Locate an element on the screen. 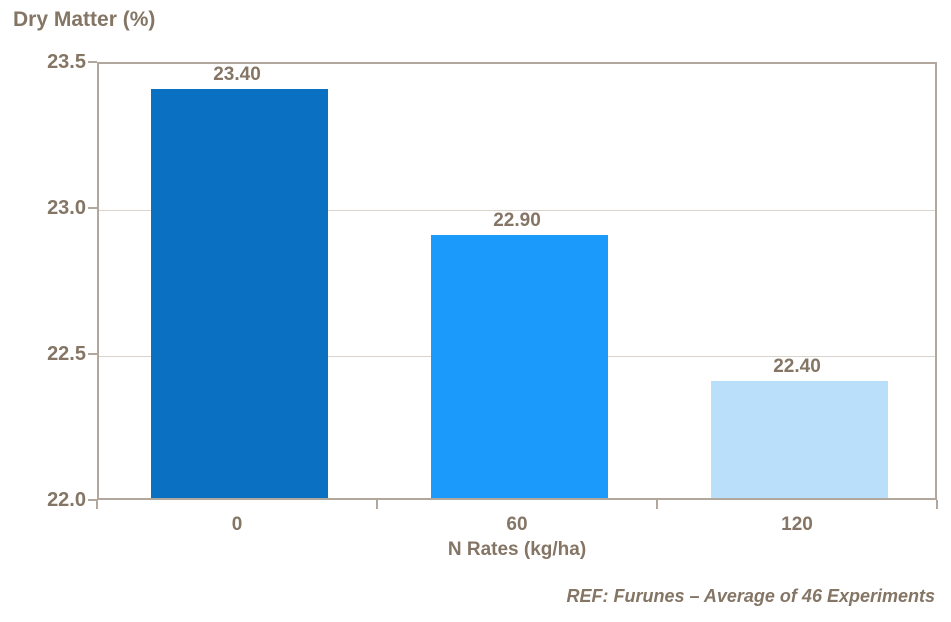 This screenshot has width=951, height=622. y-axis-tick-label: 23.0 is located at coordinates (66, 208).